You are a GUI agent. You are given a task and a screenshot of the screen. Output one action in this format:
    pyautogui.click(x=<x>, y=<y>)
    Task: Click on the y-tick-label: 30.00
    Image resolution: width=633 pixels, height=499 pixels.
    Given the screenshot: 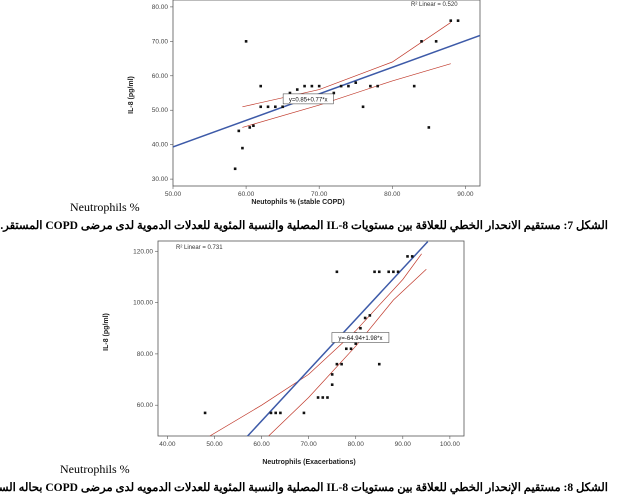 What is the action you would take?
    pyautogui.click(x=160, y=179)
    